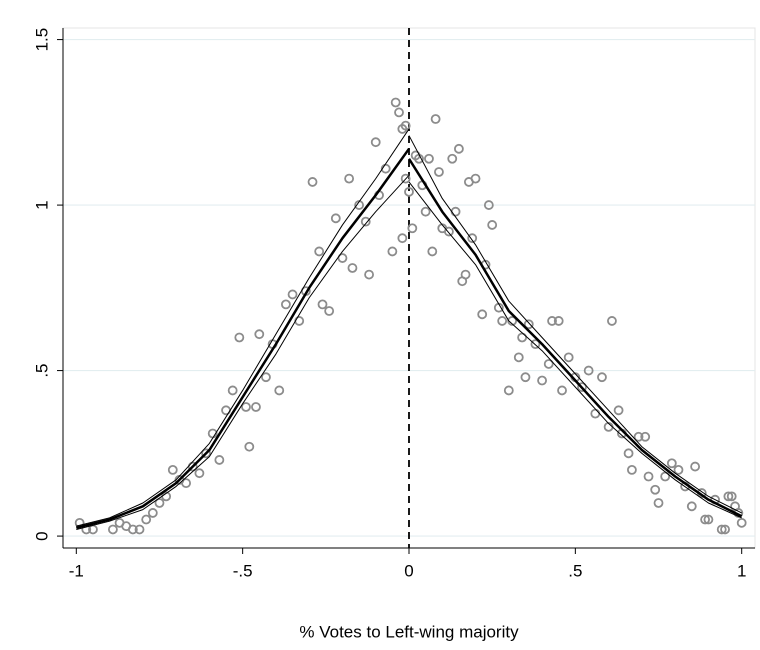 The image size is (760, 650). Describe the element at coordinates (41, 370) in the screenshot. I see `y-tick-label: .5` at that location.